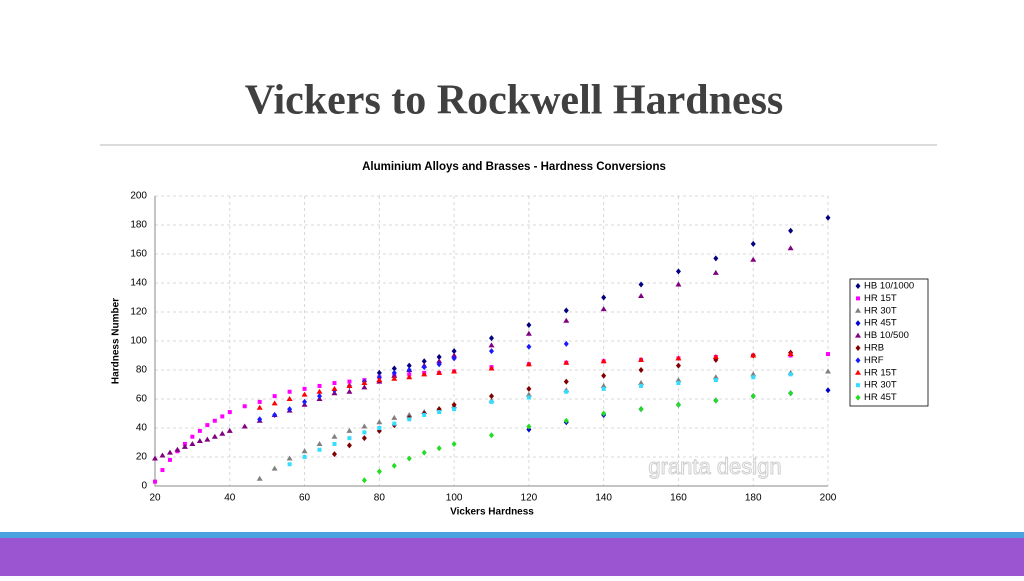  I want to click on x-tick-label: 140, so click(603, 498).